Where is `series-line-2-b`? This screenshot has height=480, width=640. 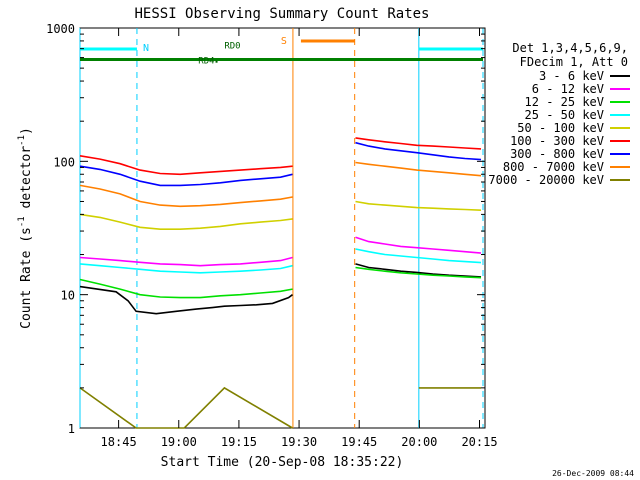
series-line-2-b is located at coordinates (418, 272).